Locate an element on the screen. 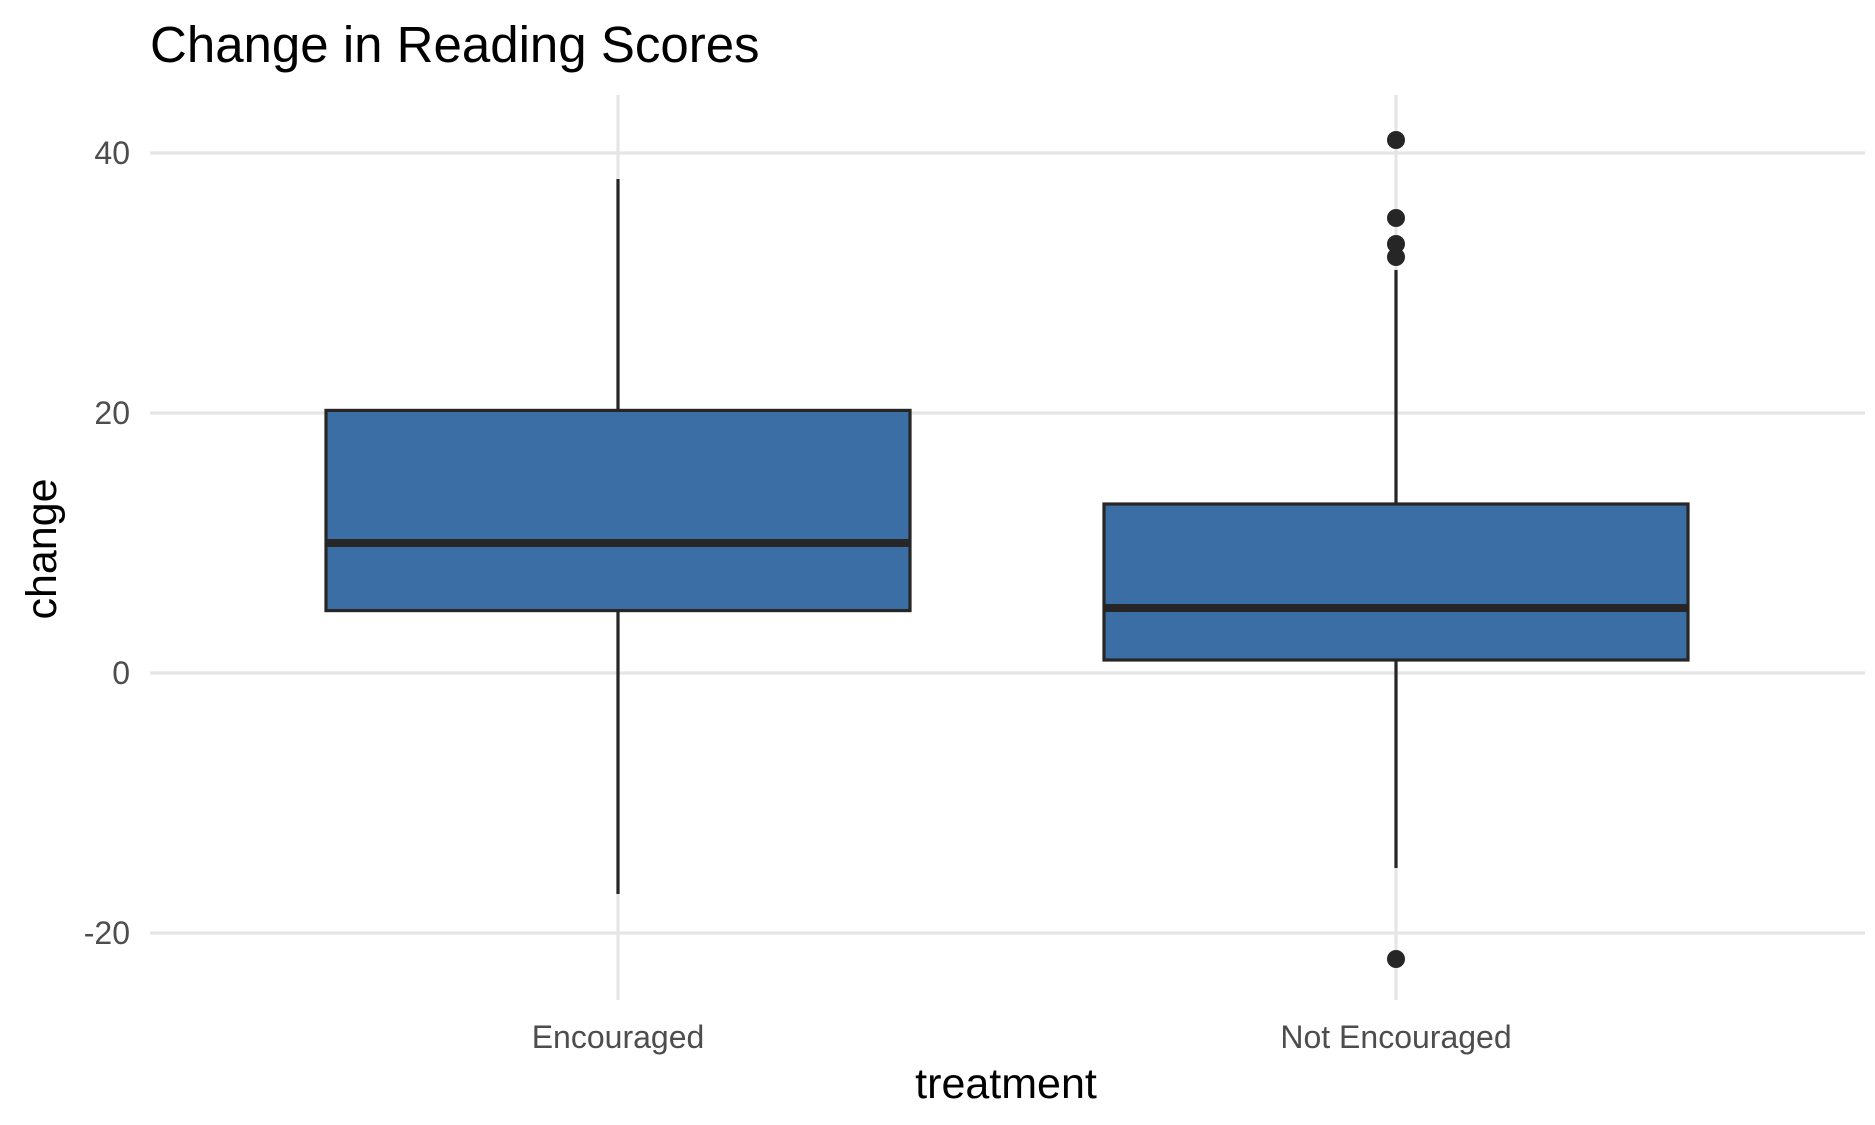  x-axis-title: treatment is located at coordinates (1006, 1084).